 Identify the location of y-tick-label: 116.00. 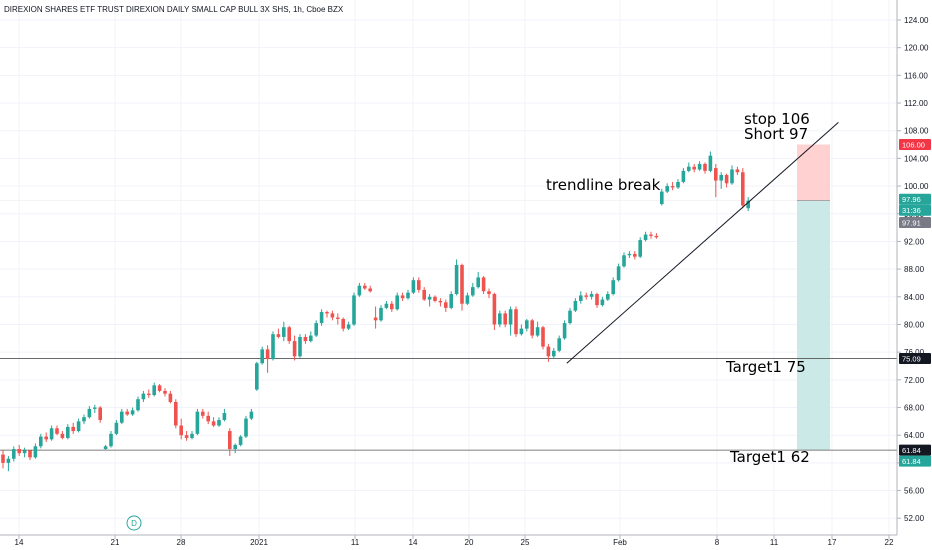
(916, 75).